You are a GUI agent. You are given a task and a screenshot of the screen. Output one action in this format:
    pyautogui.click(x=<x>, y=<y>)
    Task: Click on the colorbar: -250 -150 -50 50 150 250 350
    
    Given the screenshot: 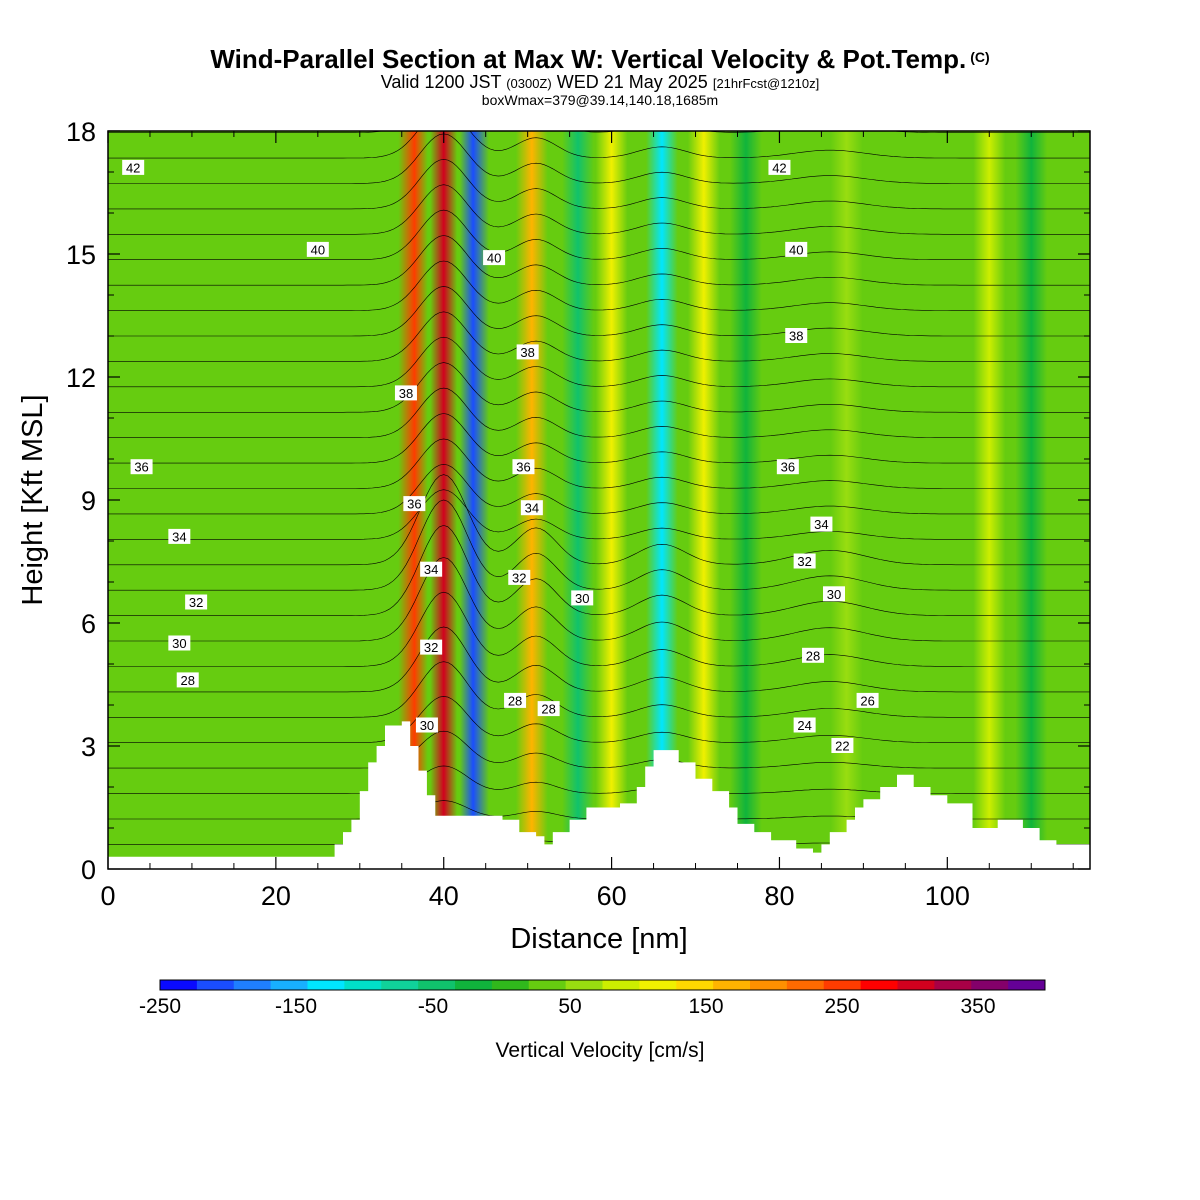 What is the action you would take?
    pyautogui.click(x=592, y=998)
    